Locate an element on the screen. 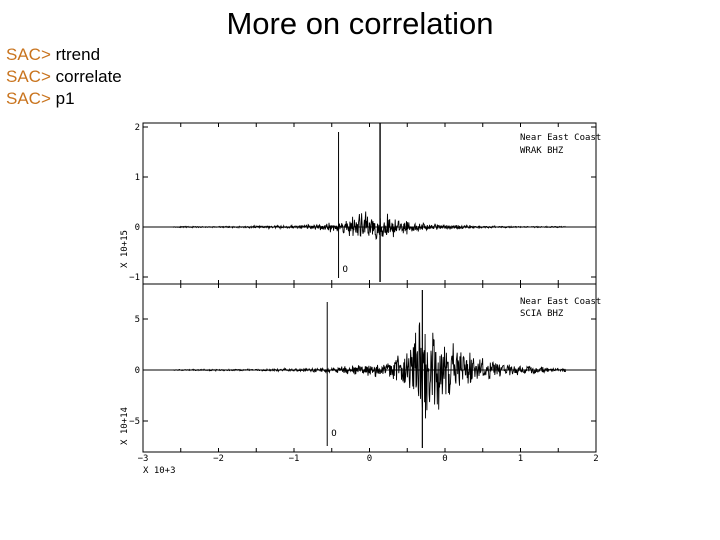 Image resolution: width=720 pixels, height=540 pixels. station-channel-label: SCIA BHZ is located at coordinates (542, 314).